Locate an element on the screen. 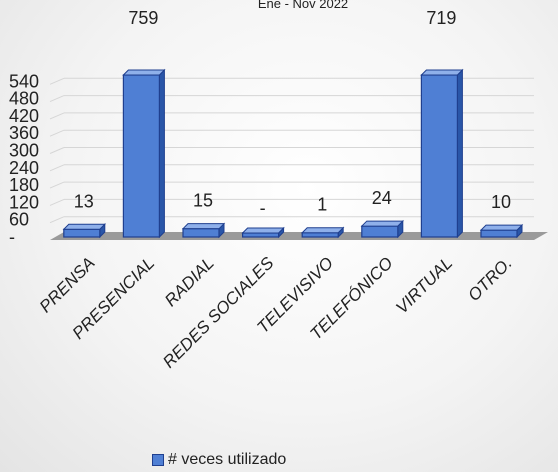 This screenshot has height=472, width=558. bar-presencial is located at coordinates (144, 153).